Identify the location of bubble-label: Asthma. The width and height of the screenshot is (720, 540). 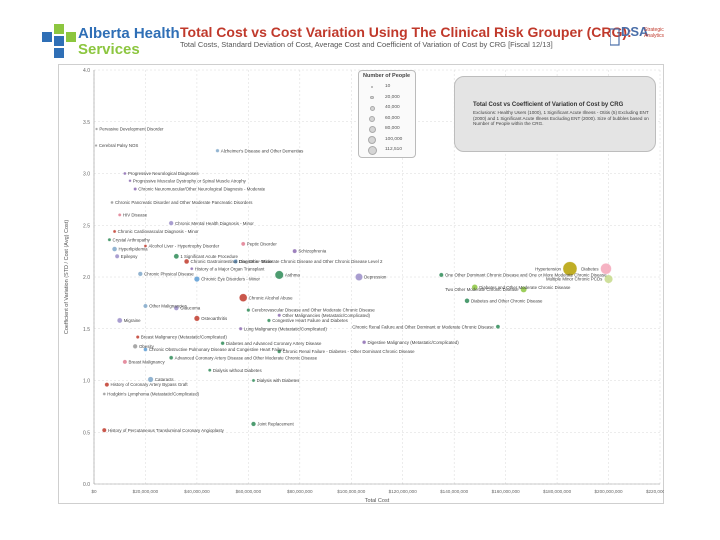
(292, 275).